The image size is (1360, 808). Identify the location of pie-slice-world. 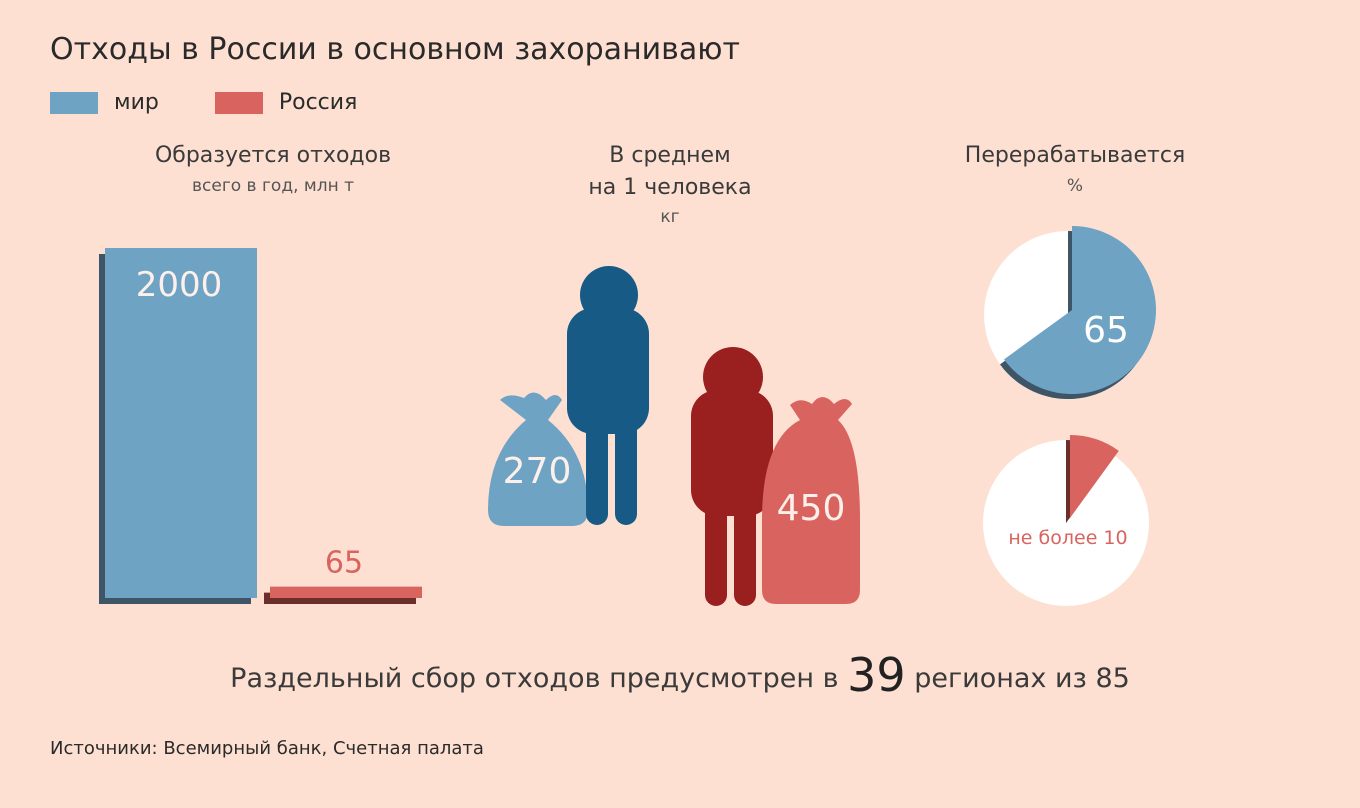
(1080, 310).